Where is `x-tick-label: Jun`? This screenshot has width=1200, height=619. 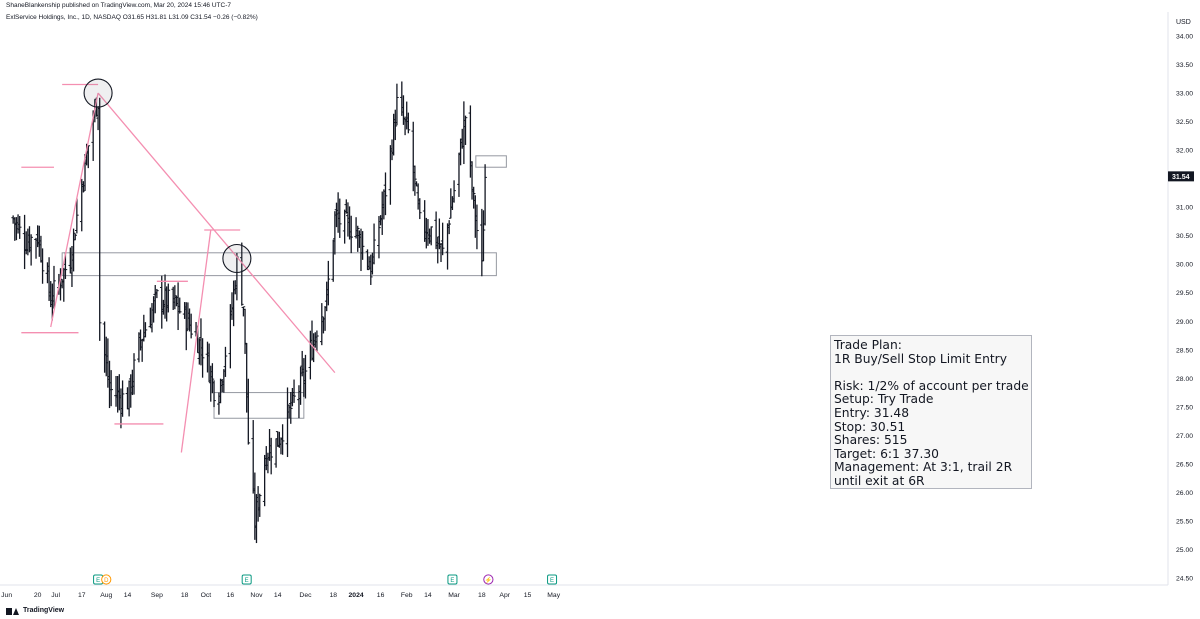 x-tick-label: Jun is located at coordinates (6, 595).